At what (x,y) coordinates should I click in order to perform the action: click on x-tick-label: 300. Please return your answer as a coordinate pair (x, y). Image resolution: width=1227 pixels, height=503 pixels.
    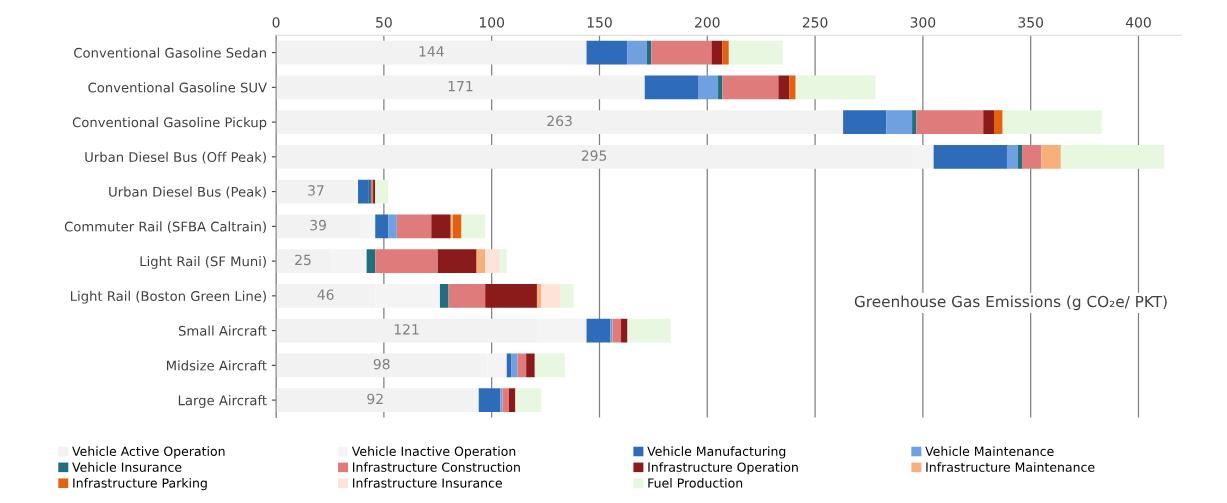
    Looking at the image, I should click on (923, 22).